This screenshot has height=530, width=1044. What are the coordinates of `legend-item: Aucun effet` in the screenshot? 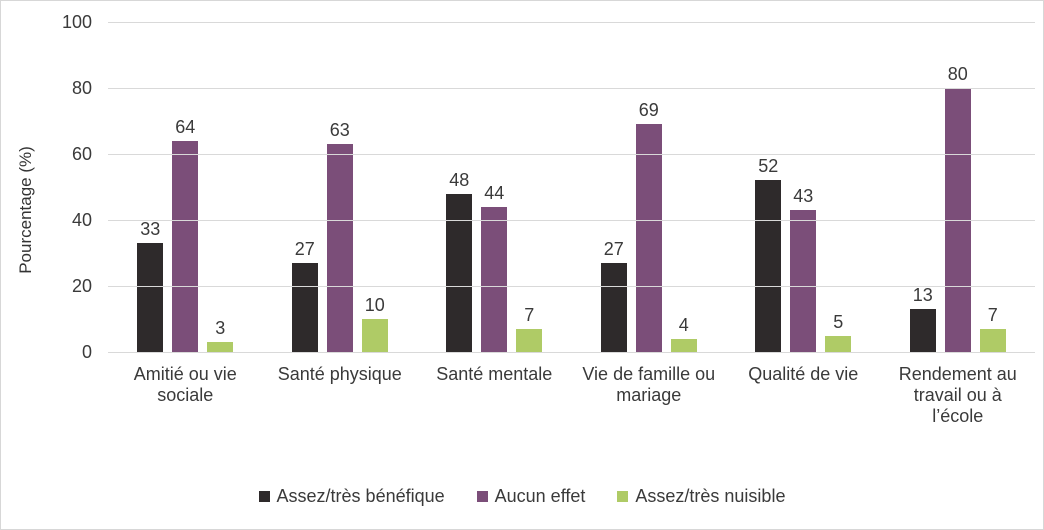 It's located at (531, 496).